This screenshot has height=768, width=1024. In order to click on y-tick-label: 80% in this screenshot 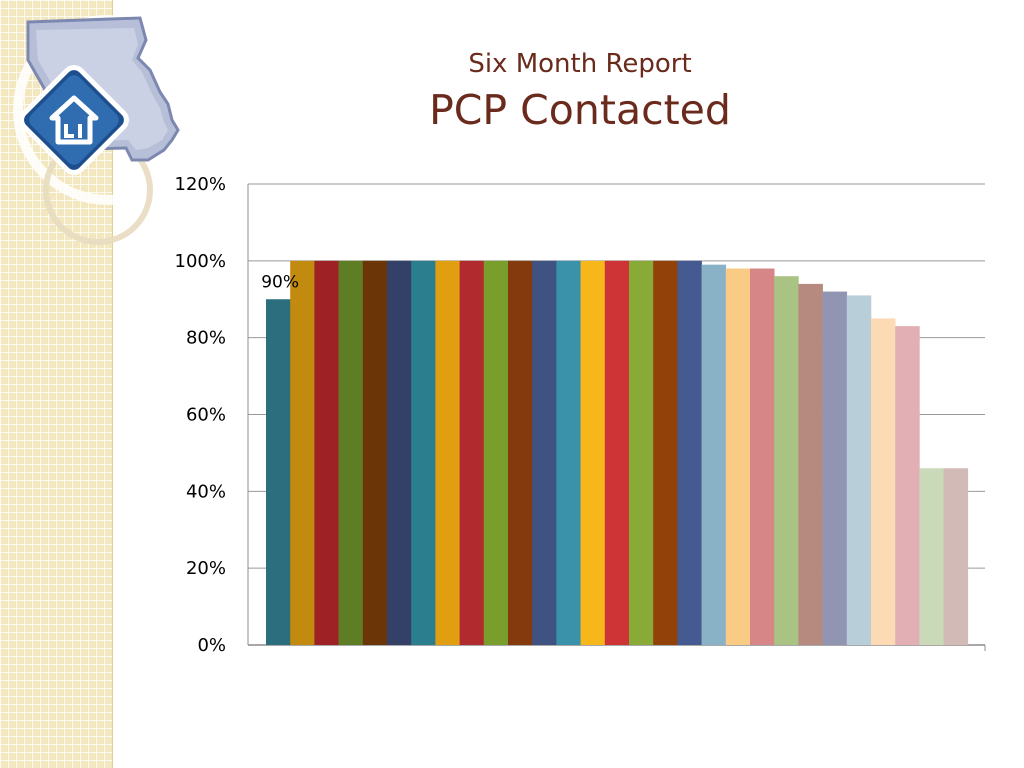, I will do `click(206, 338)`.